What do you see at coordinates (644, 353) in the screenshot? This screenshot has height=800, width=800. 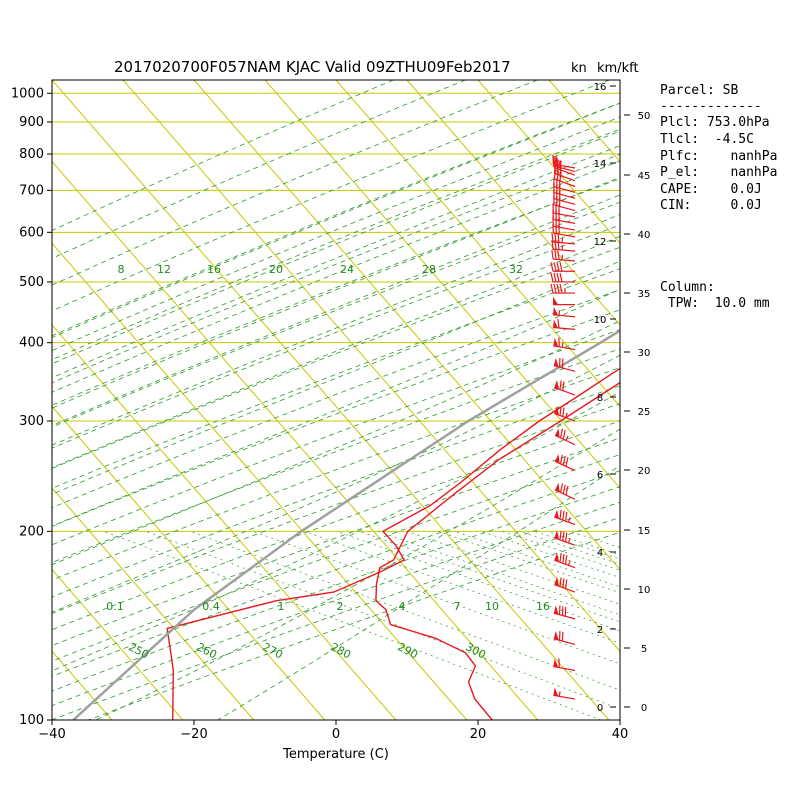 I see `kft-tick-label: 30` at bounding box center [644, 353].